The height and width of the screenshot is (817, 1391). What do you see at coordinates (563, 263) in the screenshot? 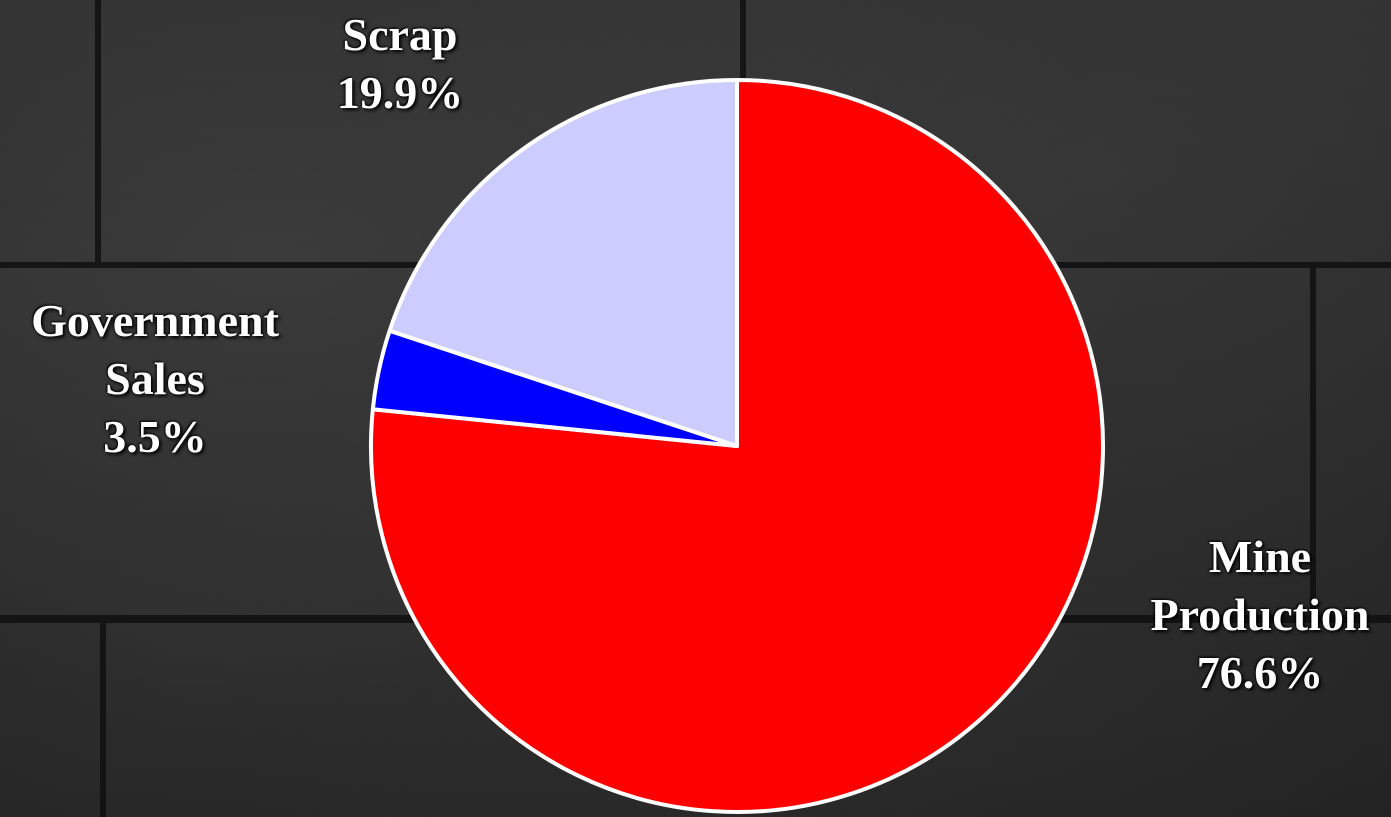
I see `pie-slice-scrap` at bounding box center [563, 263].